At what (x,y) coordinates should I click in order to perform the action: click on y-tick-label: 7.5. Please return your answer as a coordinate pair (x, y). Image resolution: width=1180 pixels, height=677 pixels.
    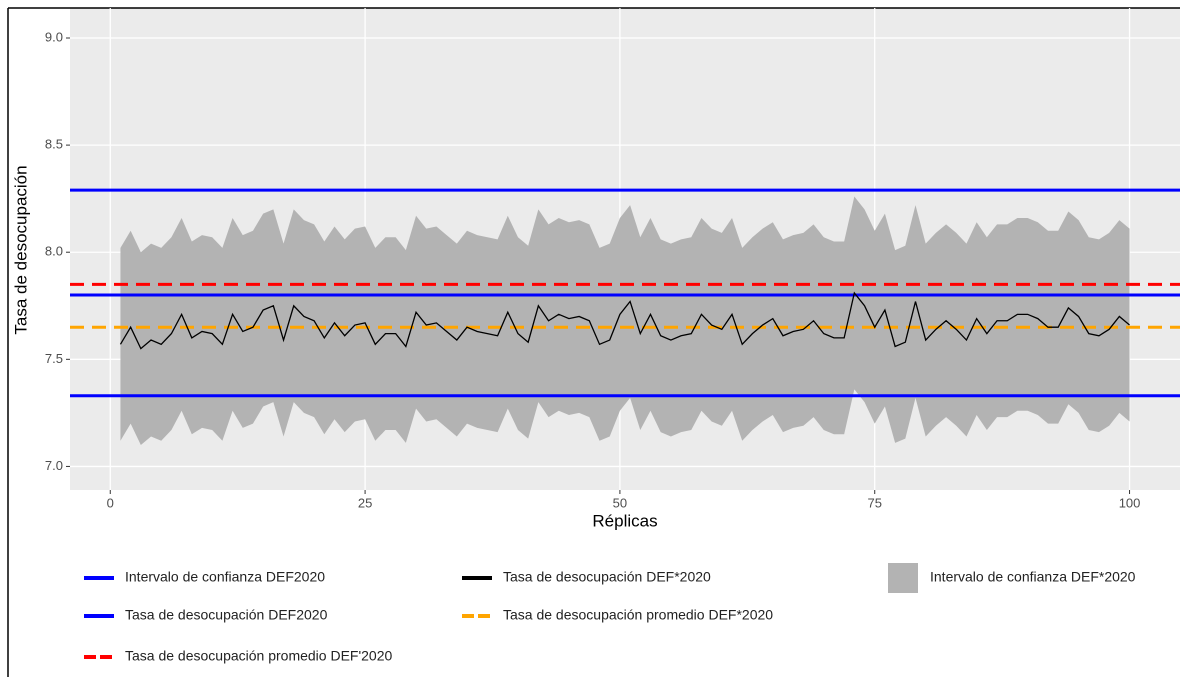
    Looking at the image, I should click on (54, 358).